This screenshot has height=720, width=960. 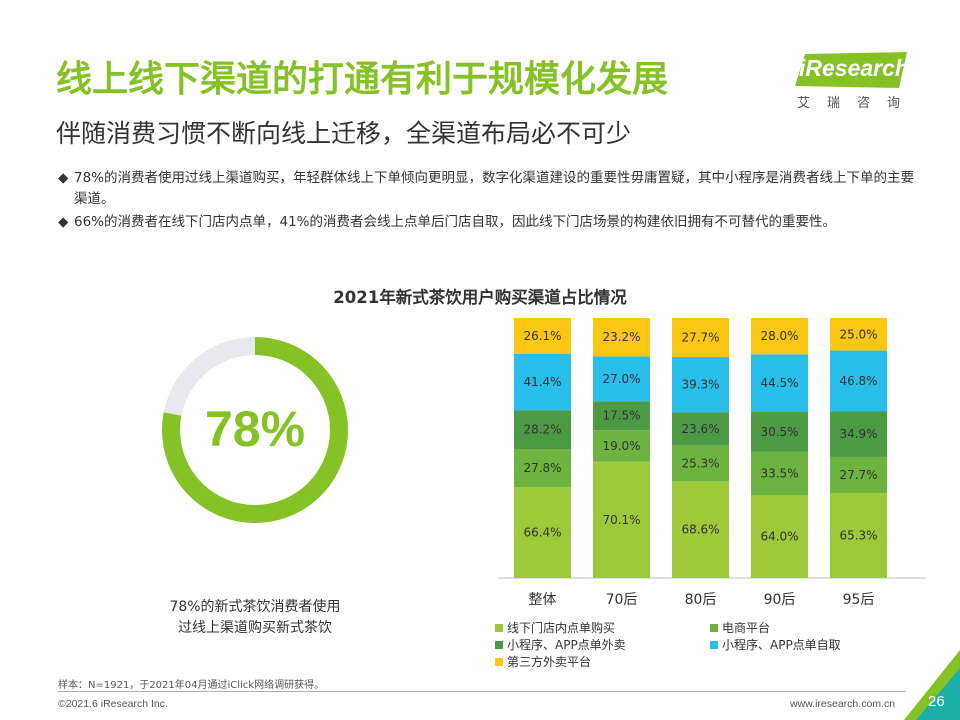 I want to click on online-purchase-donut-chart: 78%, so click(x=255, y=430).